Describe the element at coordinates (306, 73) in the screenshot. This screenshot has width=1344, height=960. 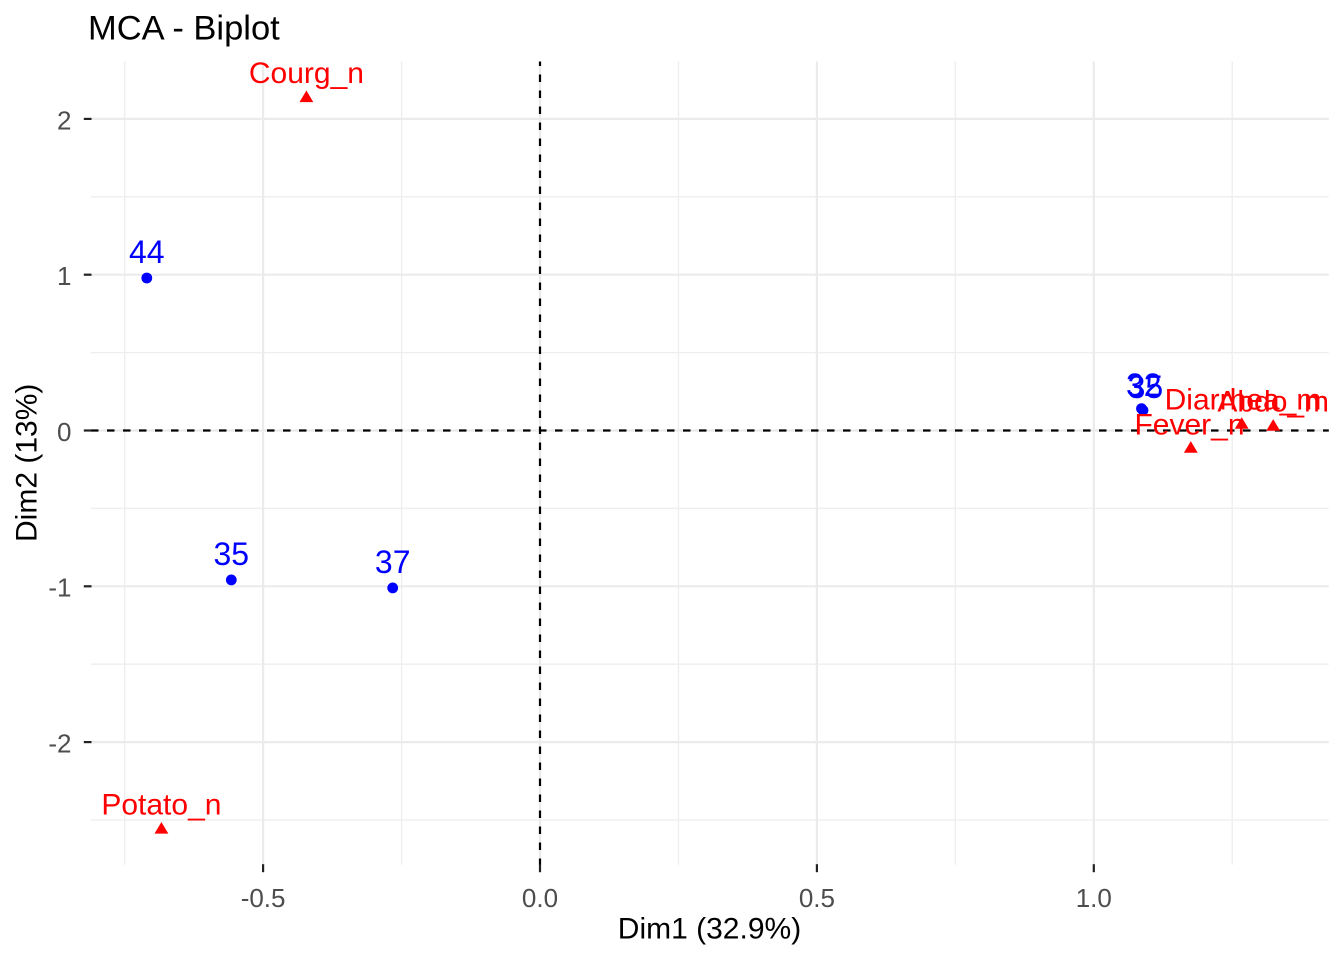
I see `svg-text: Courg_n` at that location.